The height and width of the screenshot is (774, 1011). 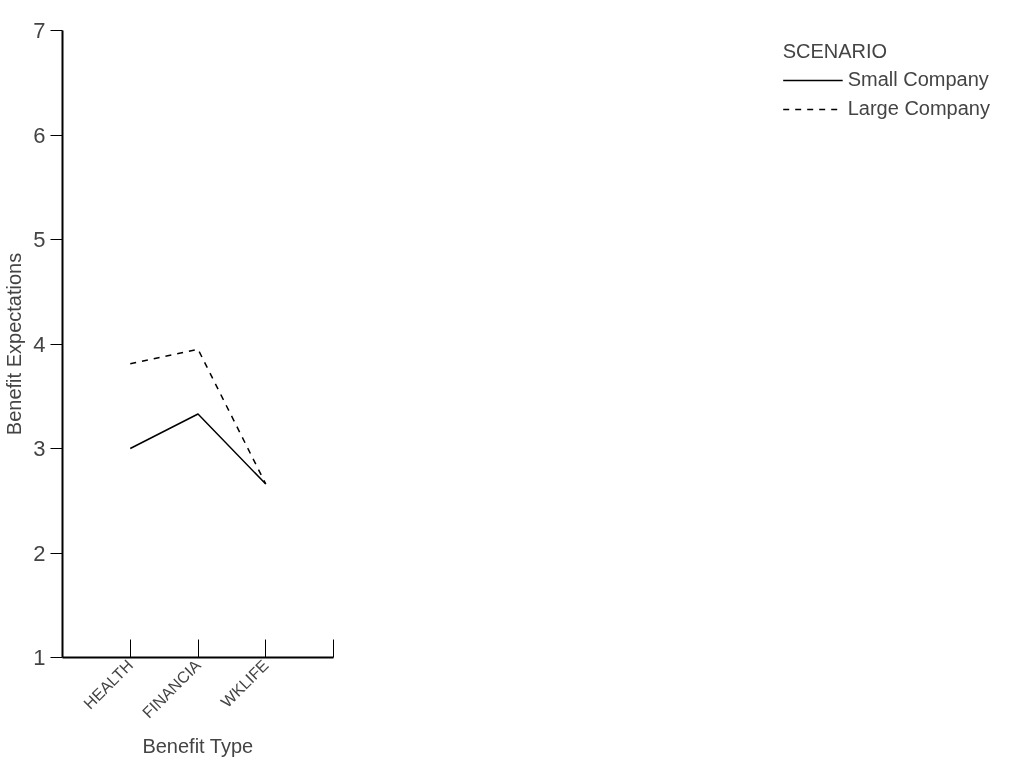 I want to click on legend-label: Large Company, so click(x=918, y=108).